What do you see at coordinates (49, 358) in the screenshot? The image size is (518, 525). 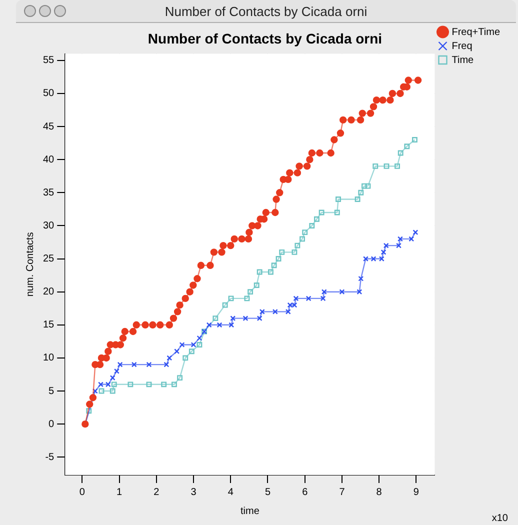 I see `y-tick-label: 10` at bounding box center [49, 358].